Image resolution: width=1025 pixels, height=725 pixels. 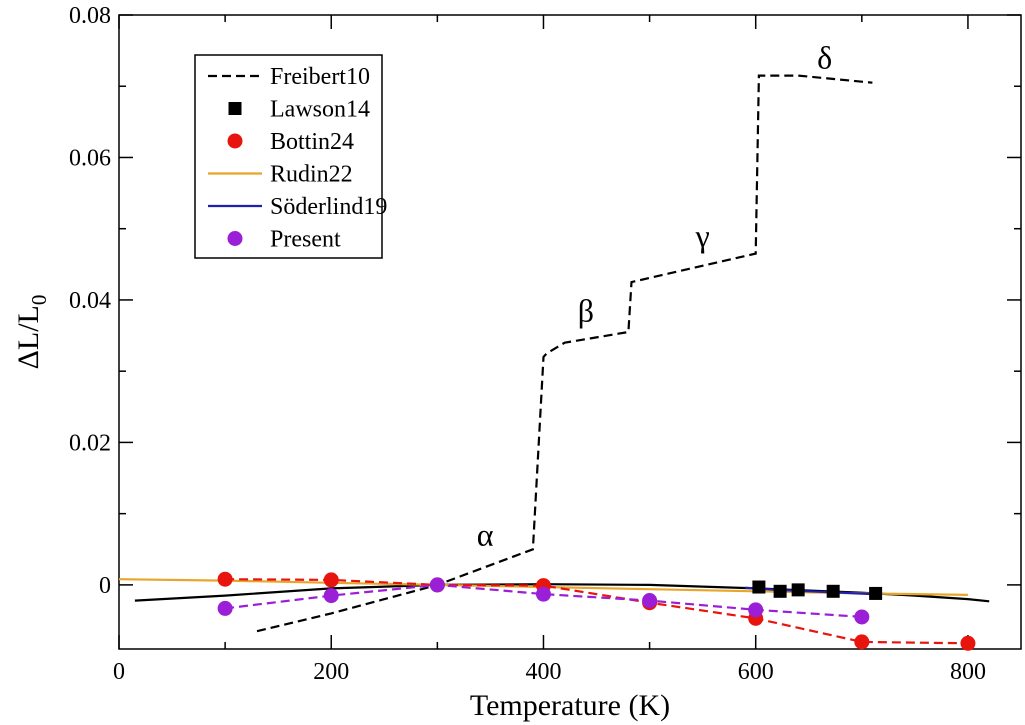 What do you see at coordinates (235, 108) in the screenshot?
I see `legend-swatch-lawson14` at bounding box center [235, 108].